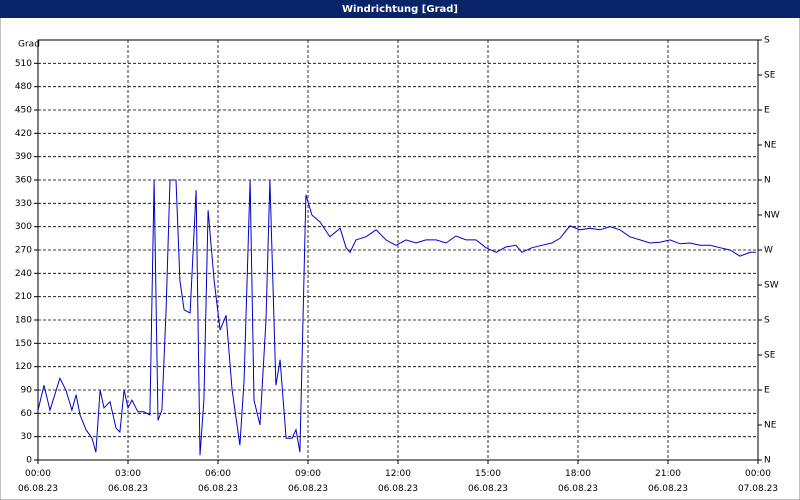 The image size is (800, 500). I want to click on chart-title: Windrichtung [Grad], so click(400, 9).